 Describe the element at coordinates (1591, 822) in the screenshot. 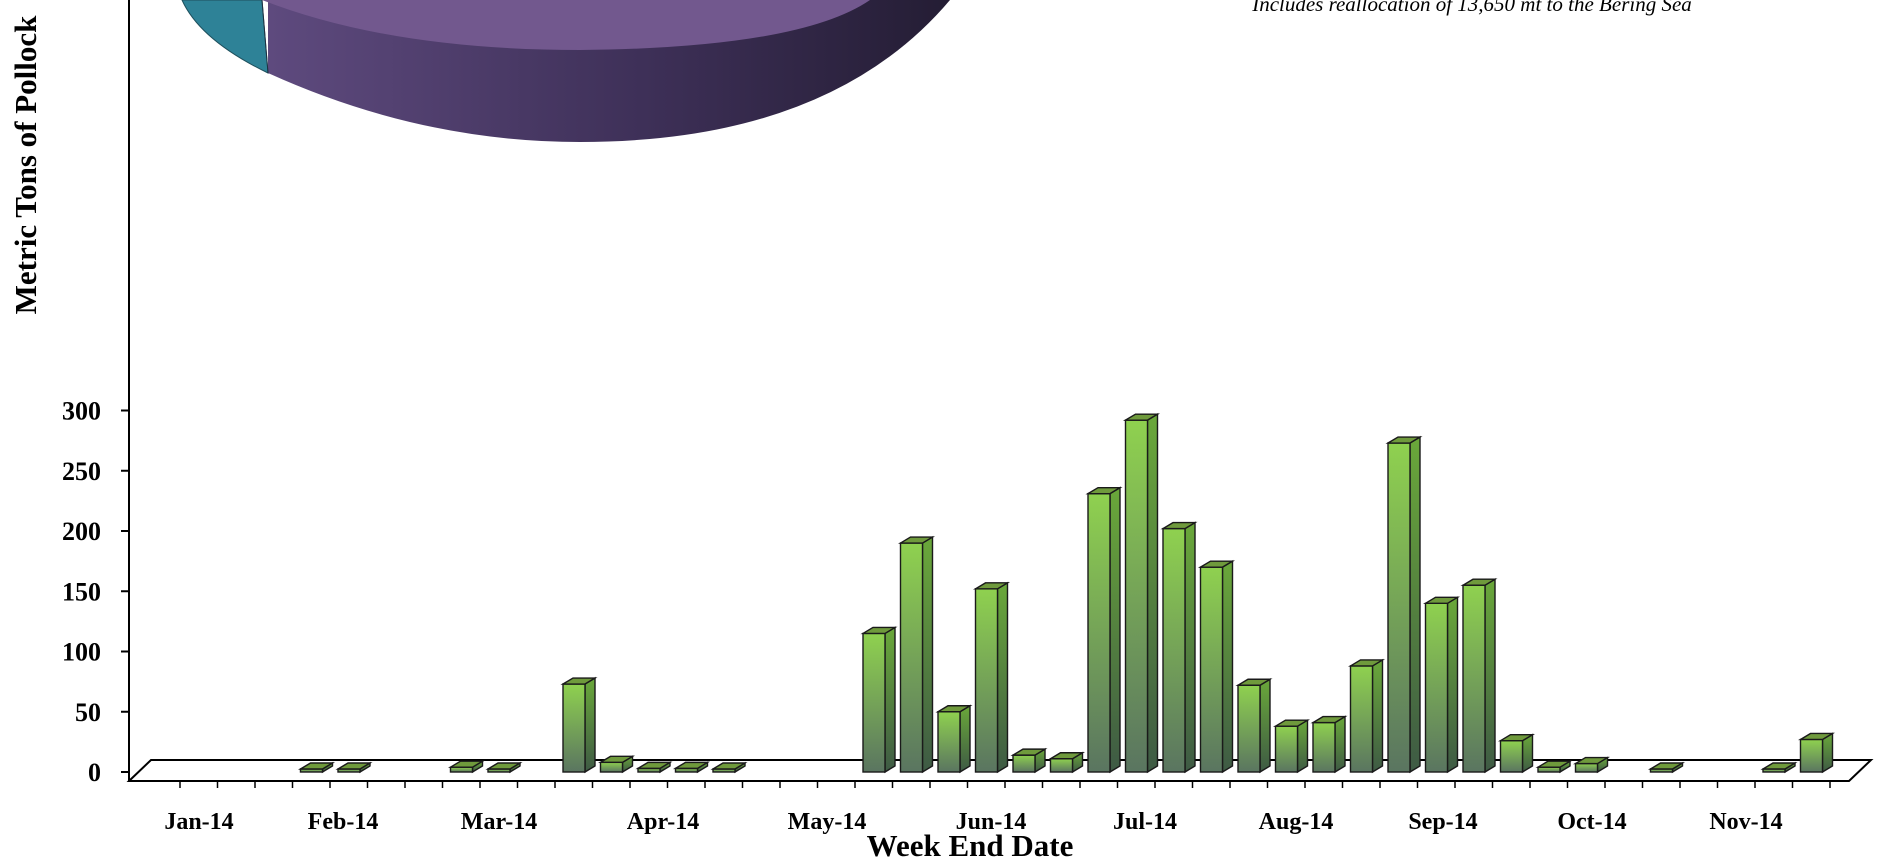

I see `x-tick-label: Oct-14` at that location.